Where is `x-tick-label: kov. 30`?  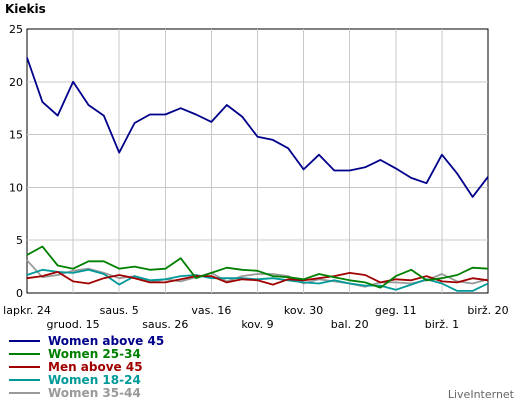
x-tick-label: kov. 30 is located at coordinates (303, 310).